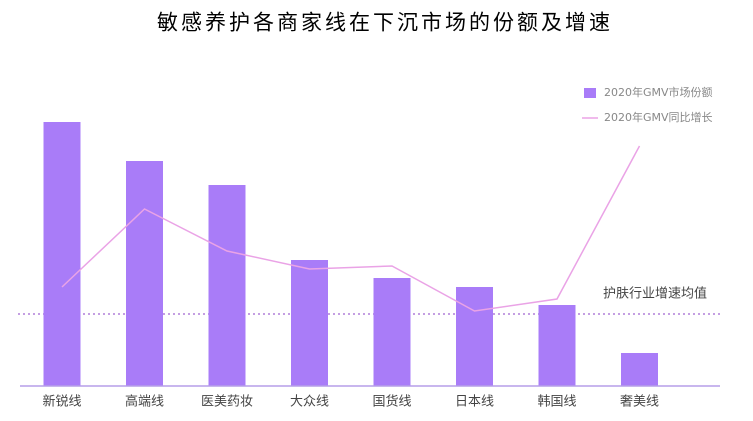 The width and height of the screenshot is (753, 421). Describe the element at coordinates (655, 294) in the screenshot. I see `reference-label: 护肤行业增速均值` at that location.